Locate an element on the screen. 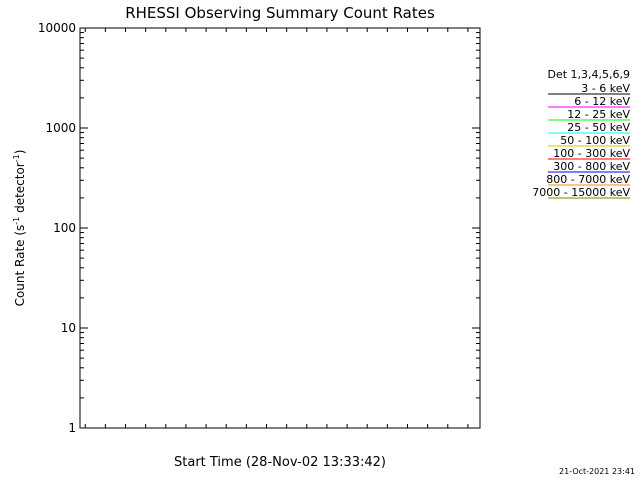 This screenshot has width=640, height=480. legend-label-1: 6 - 12 keV is located at coordinates (602, 101).